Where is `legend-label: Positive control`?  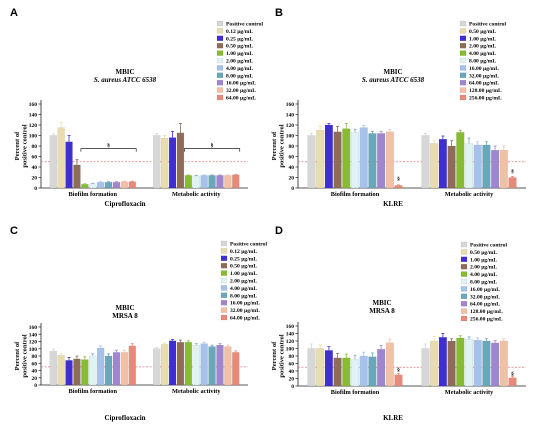
legend-label: Positive control is located at coordinates (244, 25).